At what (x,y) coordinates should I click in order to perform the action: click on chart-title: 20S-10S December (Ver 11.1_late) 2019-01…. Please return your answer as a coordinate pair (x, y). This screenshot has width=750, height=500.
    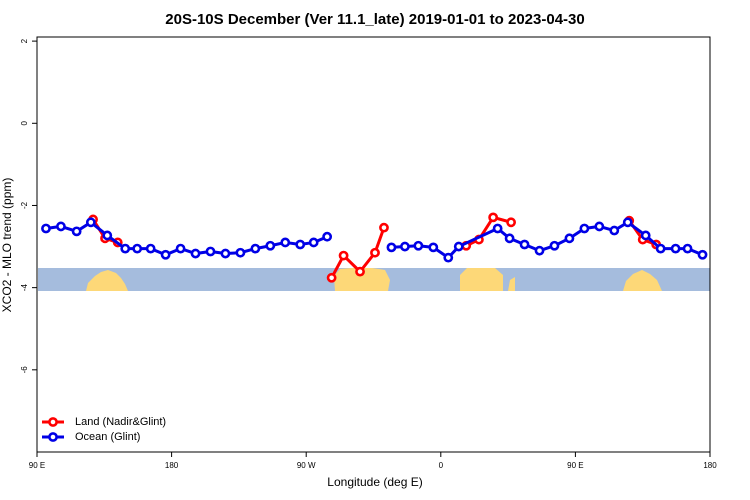
    Looking at the image, I should click on (374, 19).